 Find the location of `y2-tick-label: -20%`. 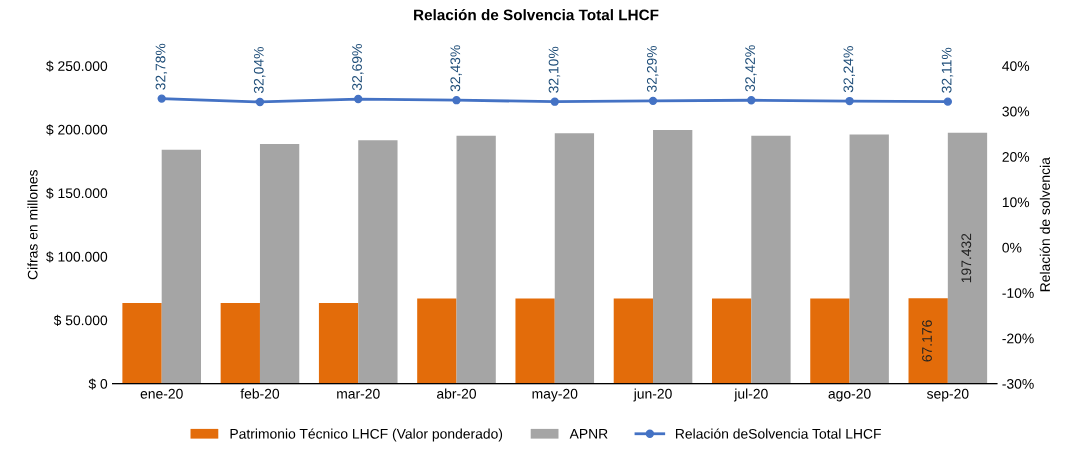

y2-tick-label: -20% is located at coordinates (1018, 338).